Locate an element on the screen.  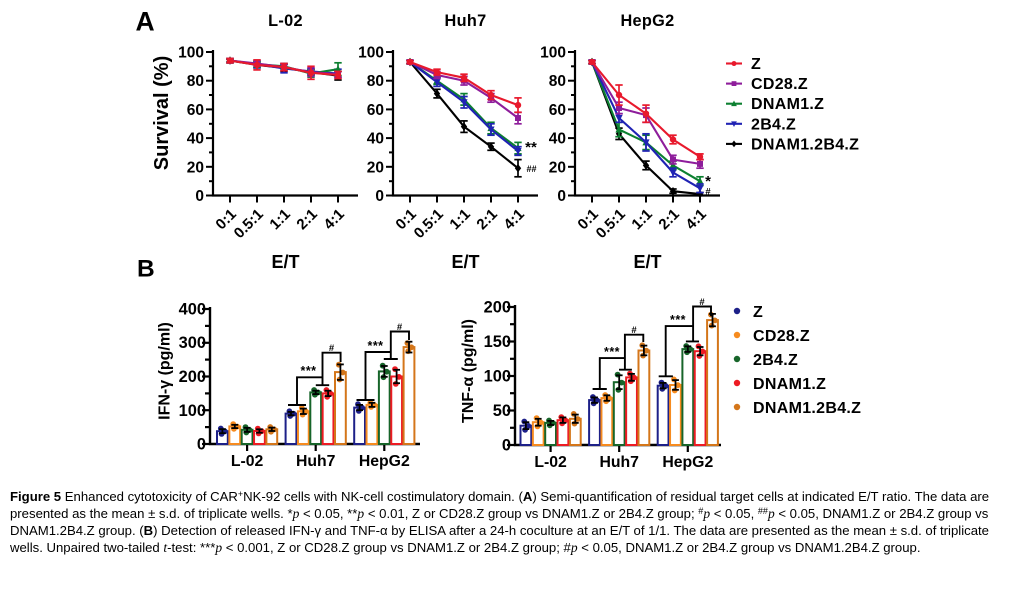
svg-text: Survival (%) is located at coordinates (162, 113).